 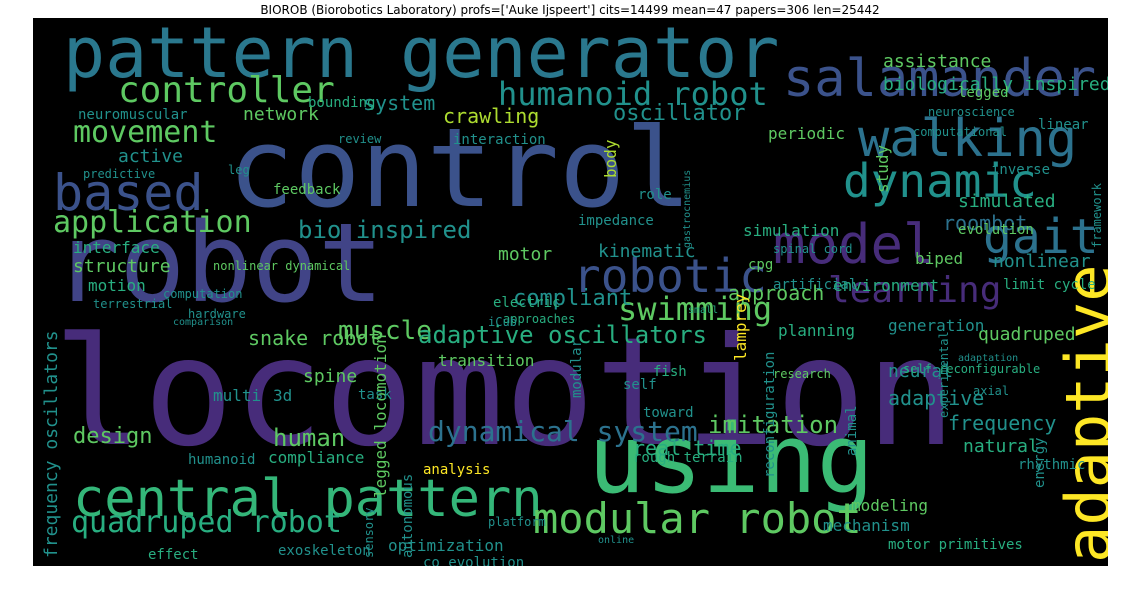 What do you see at coordinates (866, 525) in the screenshot?
I see `cloud-word: mechanism` at bounding box center [866, 525].